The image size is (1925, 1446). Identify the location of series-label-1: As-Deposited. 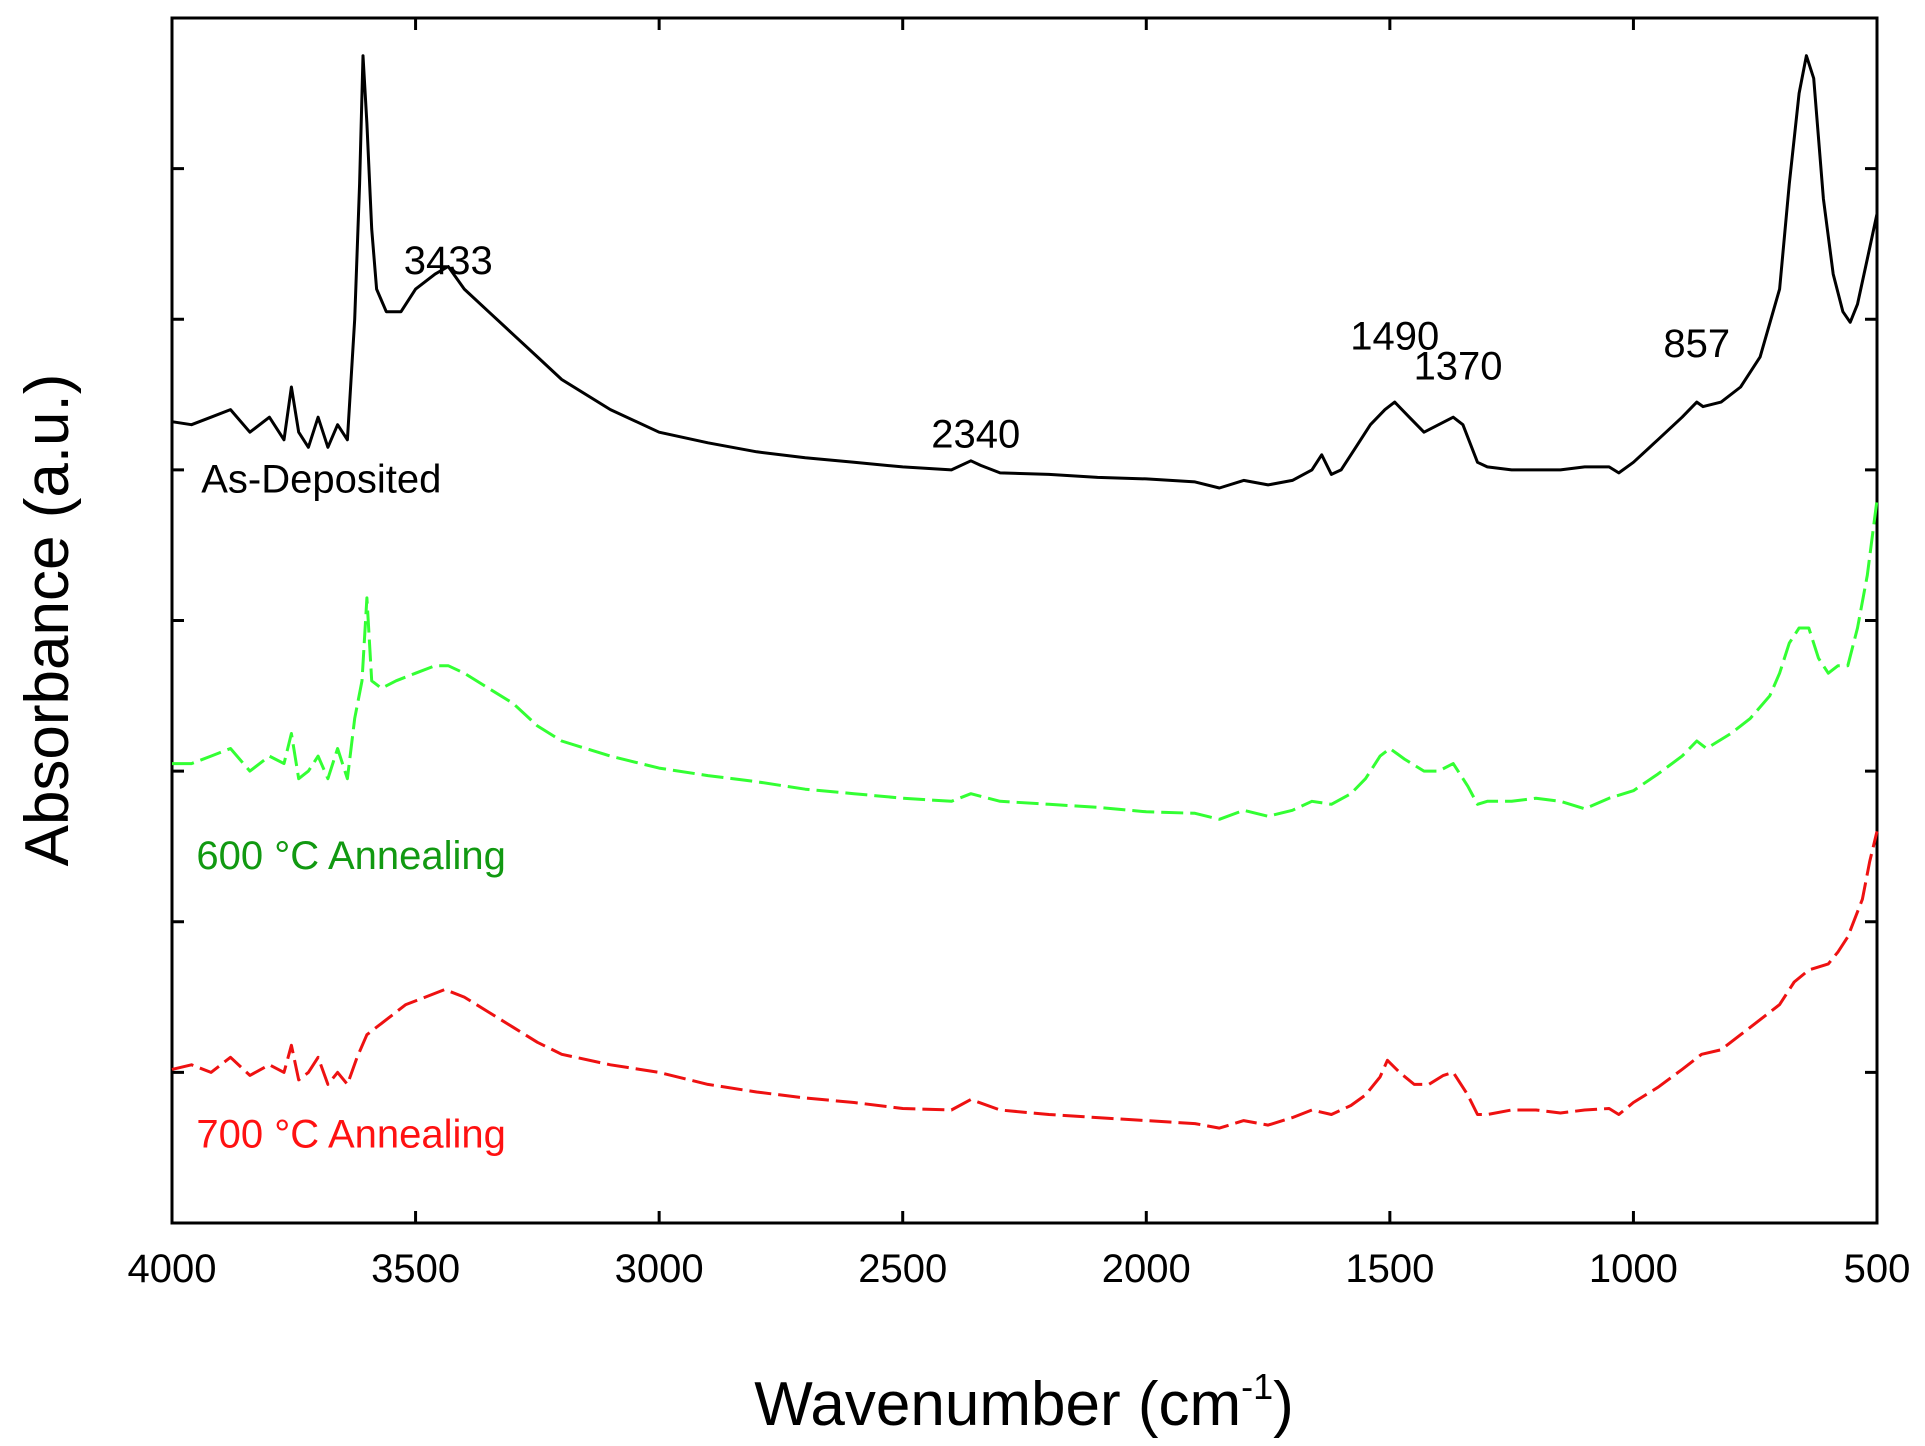
(321, 479).